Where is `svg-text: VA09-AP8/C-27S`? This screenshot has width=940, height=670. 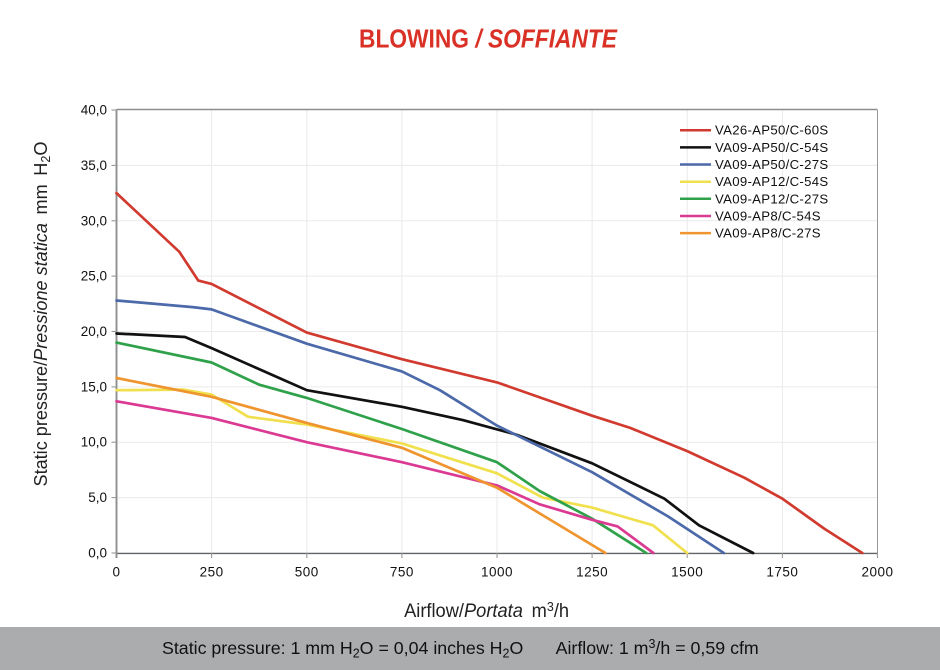
svg-text: VA09-AP8/C-27S is located at coordinates (768, 233).